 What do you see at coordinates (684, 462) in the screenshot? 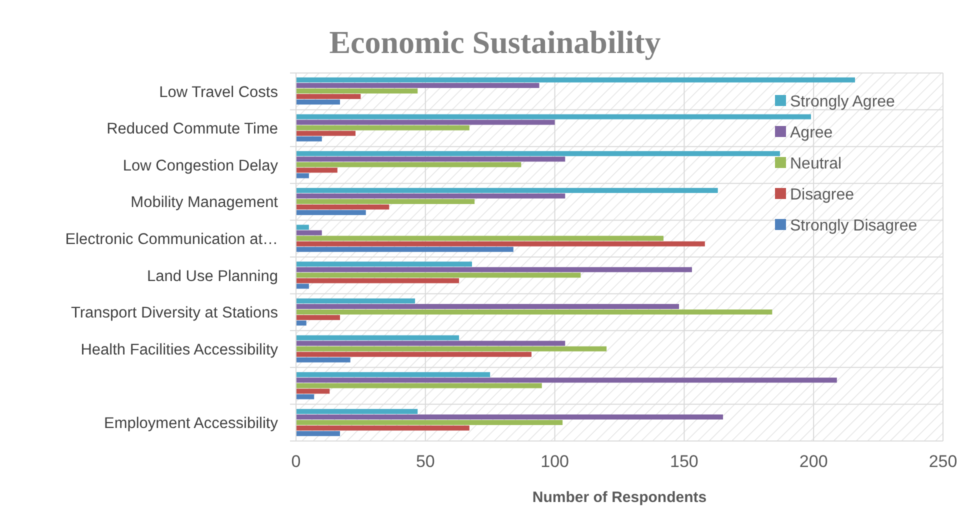
I see `x-tick-label: 150` at bounding box center [684, 462].